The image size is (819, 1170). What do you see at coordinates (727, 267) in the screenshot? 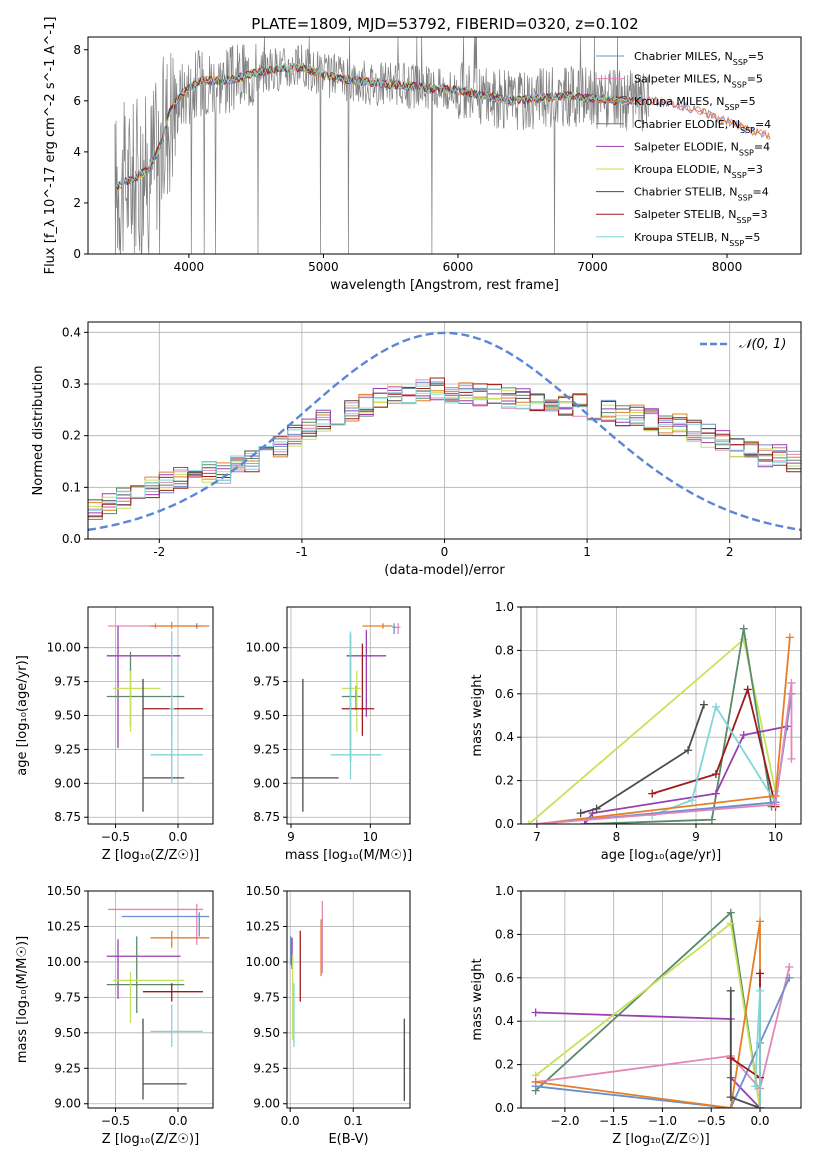
I see `x-tick-label: 8000` at bounding box center [727, 267].